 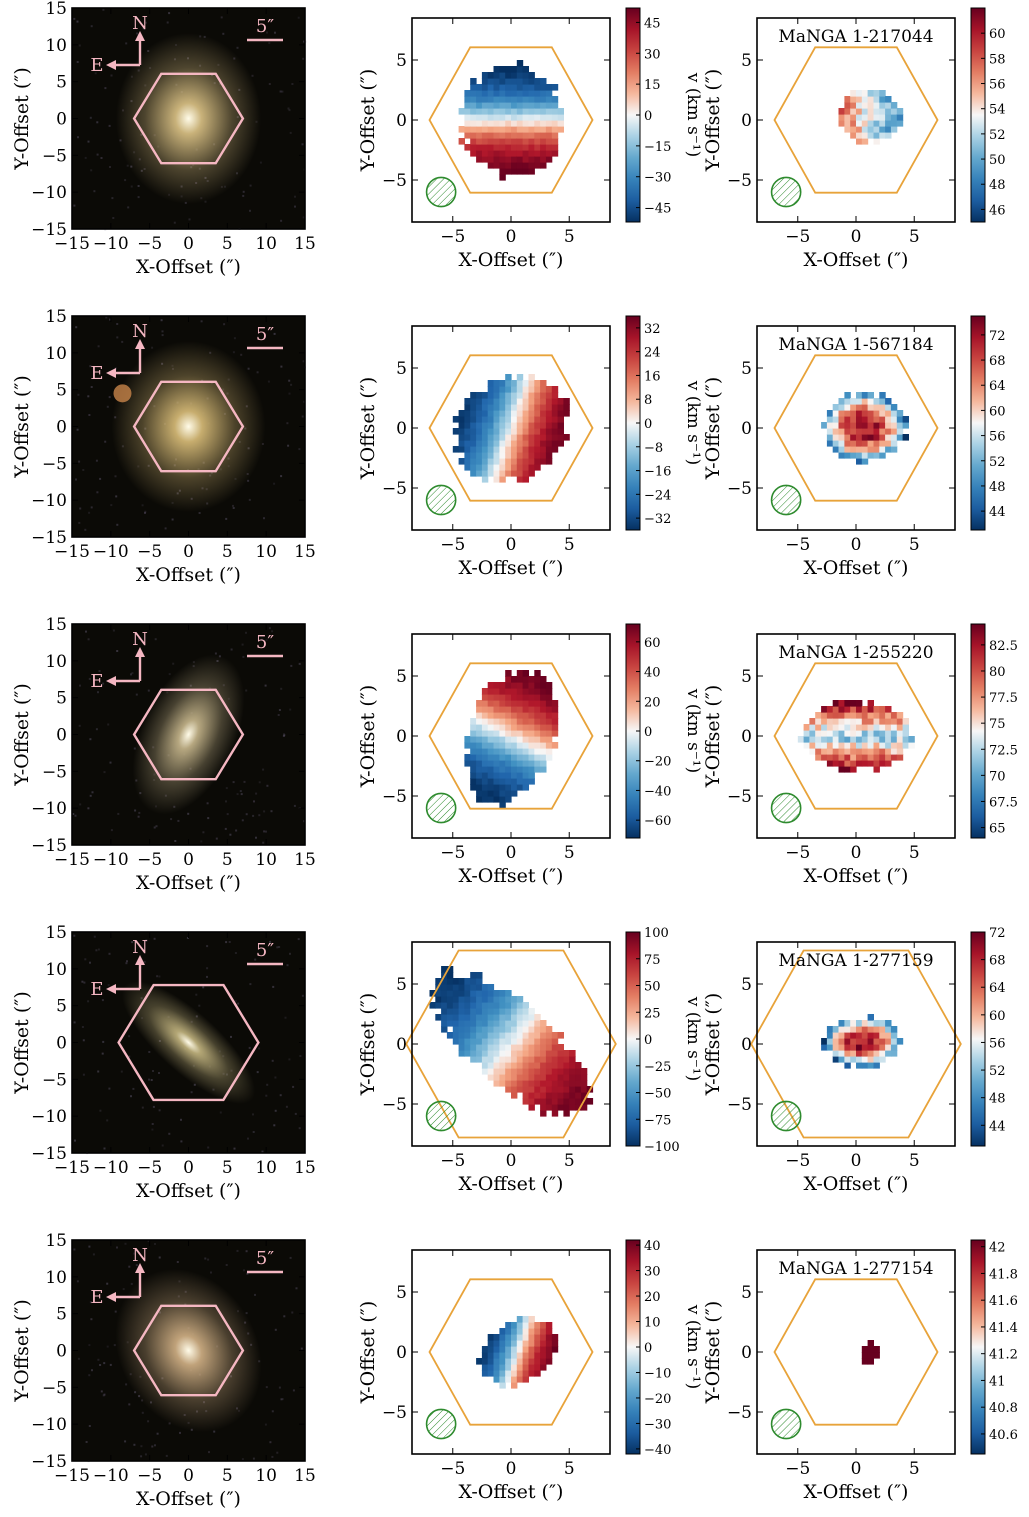 What do you see at coordinates (188, 552) in the screenshot?
I see `x-tick-label: 0` at bounding box center [188, 552].